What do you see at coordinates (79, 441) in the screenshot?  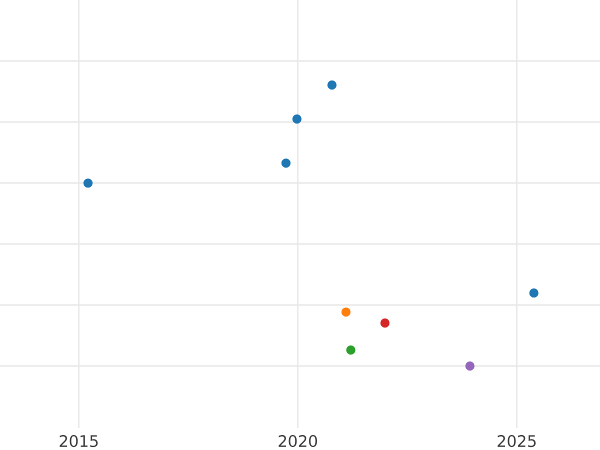 I see `x-tick-label: 2015` at bounding box center [79, 441].